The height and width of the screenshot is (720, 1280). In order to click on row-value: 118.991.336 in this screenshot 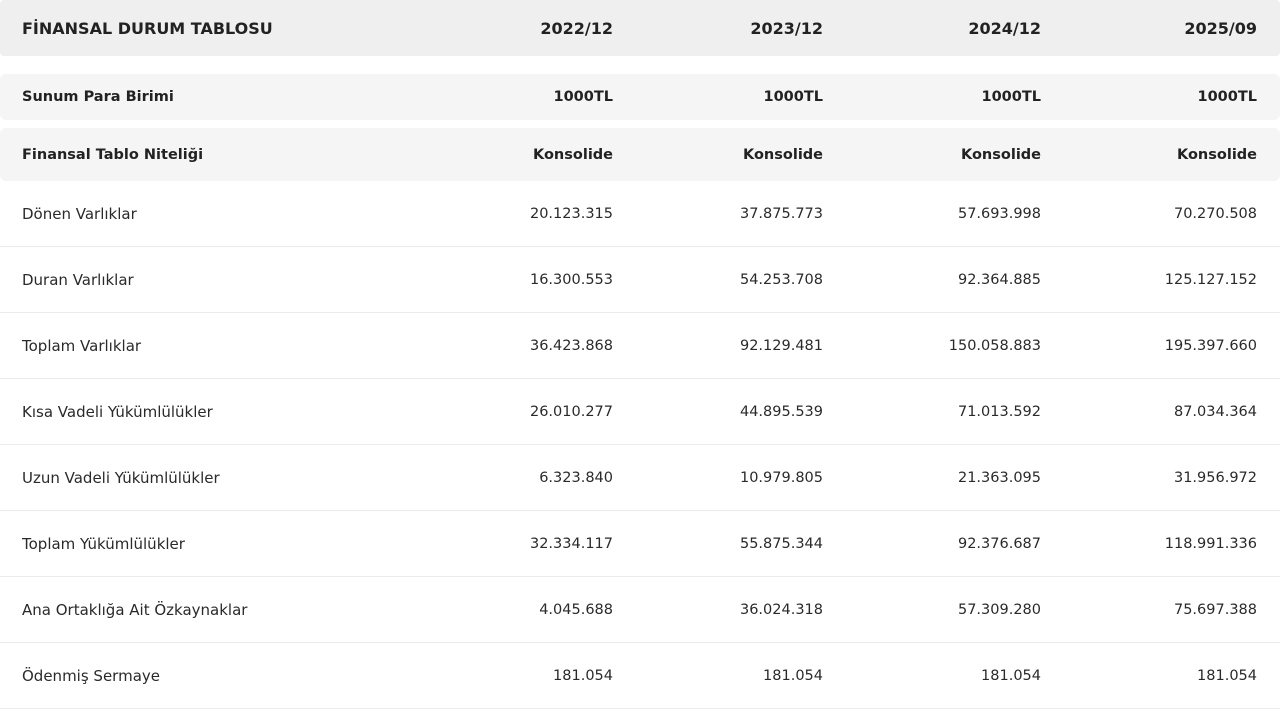, I will do `click(1210, 543)`.